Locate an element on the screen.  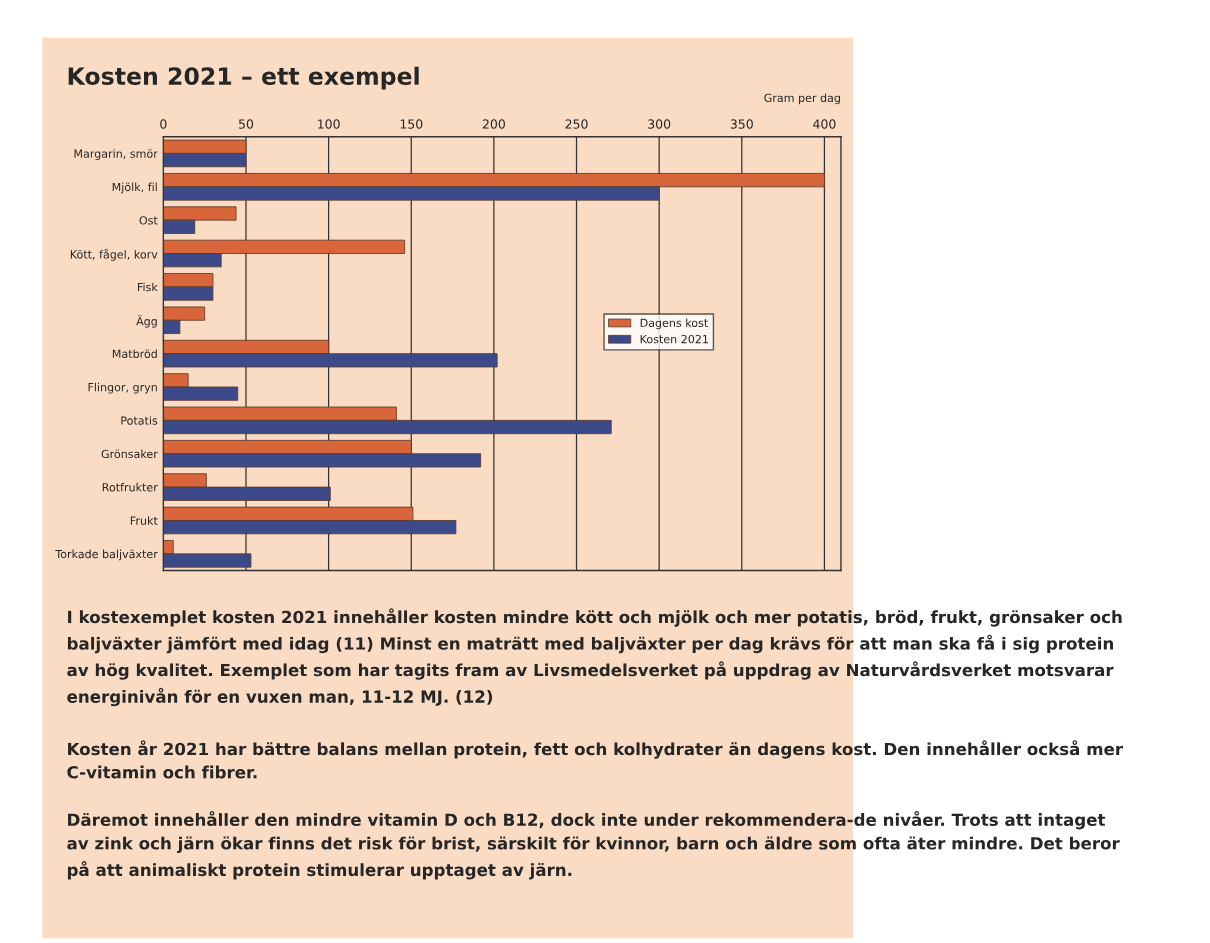
y-tick-label: Matbröd is located at coordinates (134, 353).